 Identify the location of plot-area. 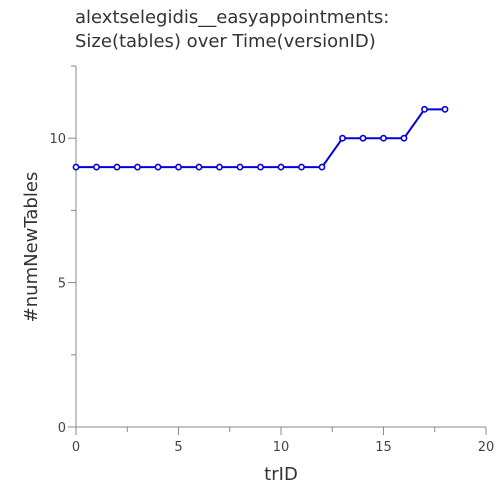
(260, 138).